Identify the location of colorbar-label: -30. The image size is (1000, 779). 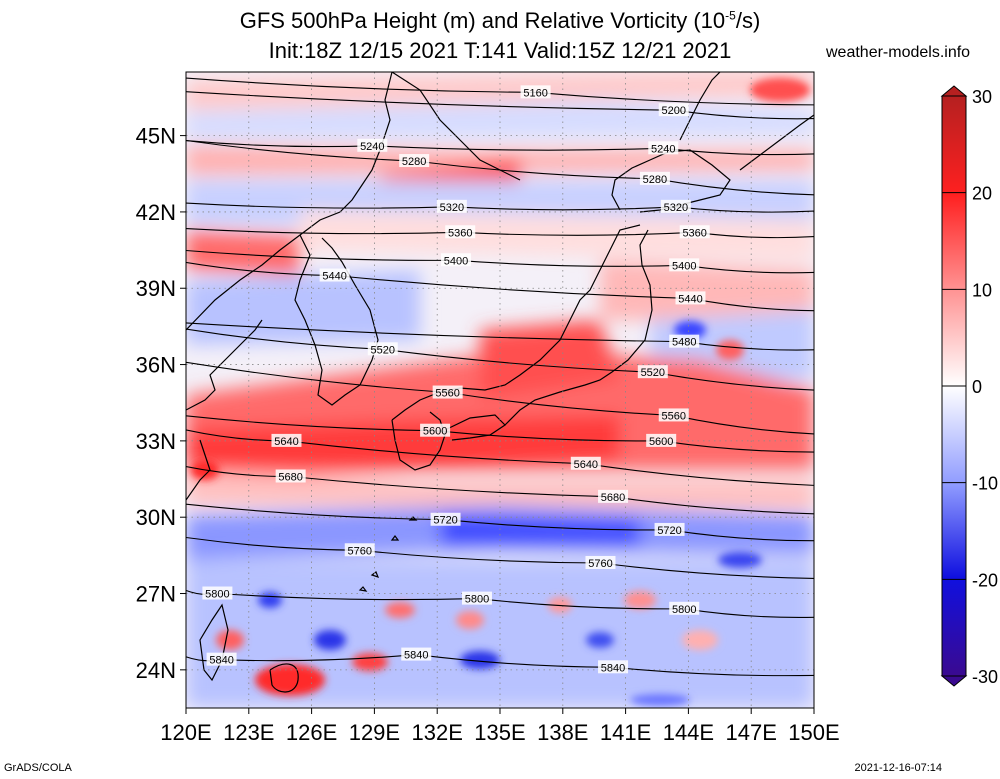
(985, 677).